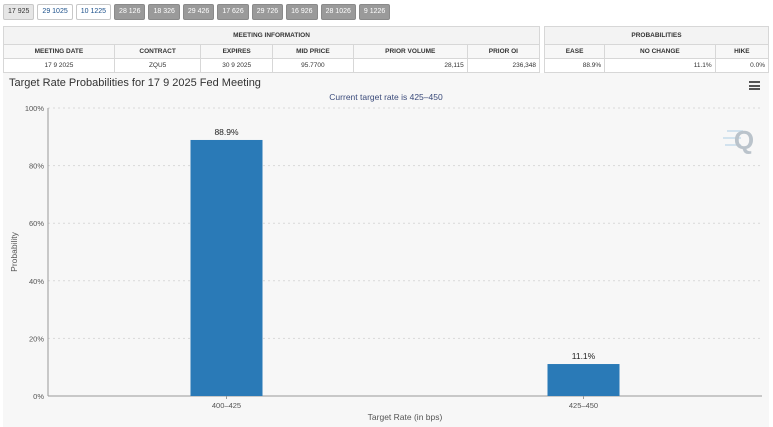 The image size is (773, 427). I want to click on y-tick-label: 100%, so click(35, 108).